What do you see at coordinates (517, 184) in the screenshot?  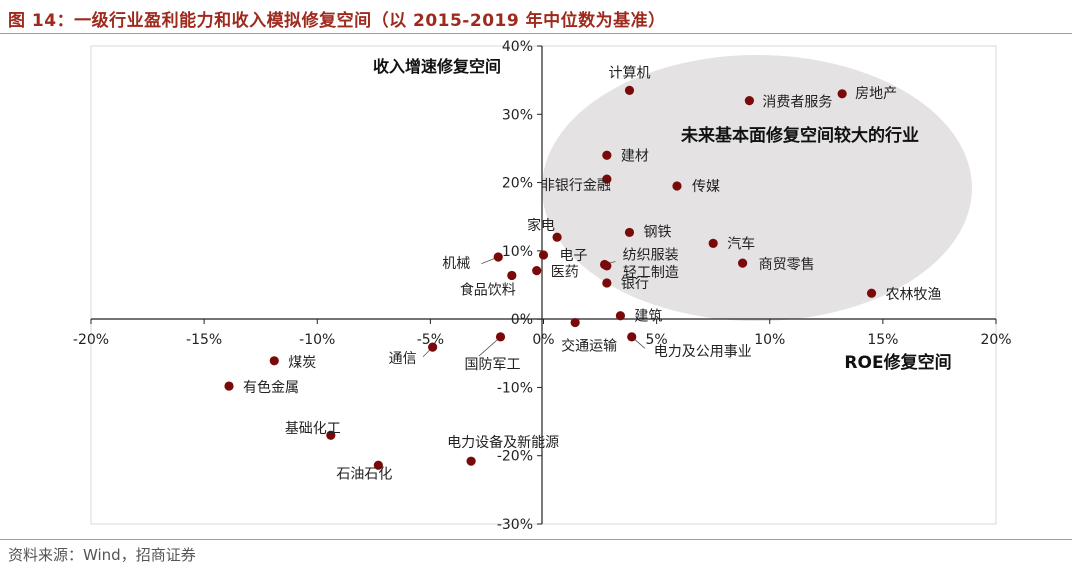 I see `y-tick-label: 20%` at bounding box center [517, 184].